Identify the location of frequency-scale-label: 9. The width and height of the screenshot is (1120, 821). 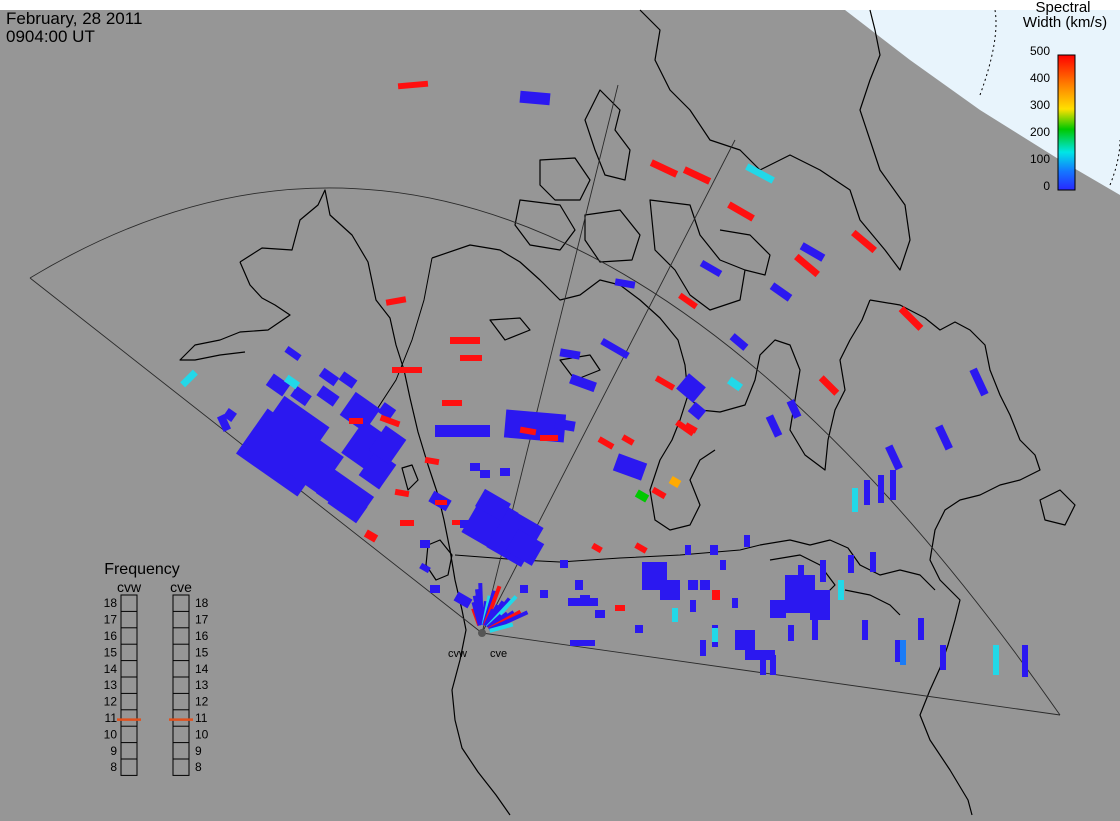
(113, 751).